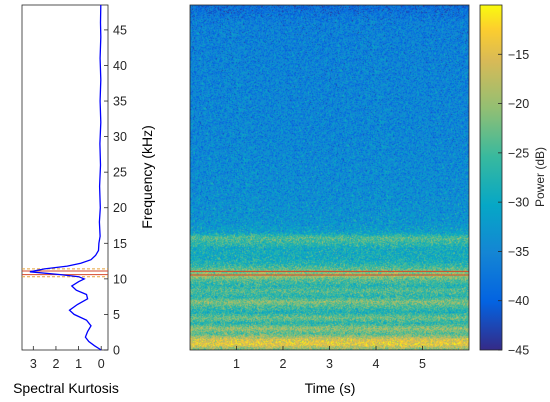  I want to click on kurtosis-y-tick-label: 25, so click(120, 173).